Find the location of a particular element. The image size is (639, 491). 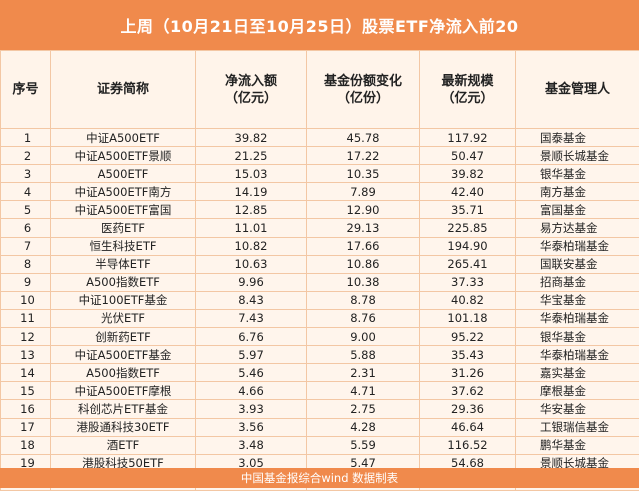

header-share-change-line2: （亿份） is located at coordinates (363, 98).